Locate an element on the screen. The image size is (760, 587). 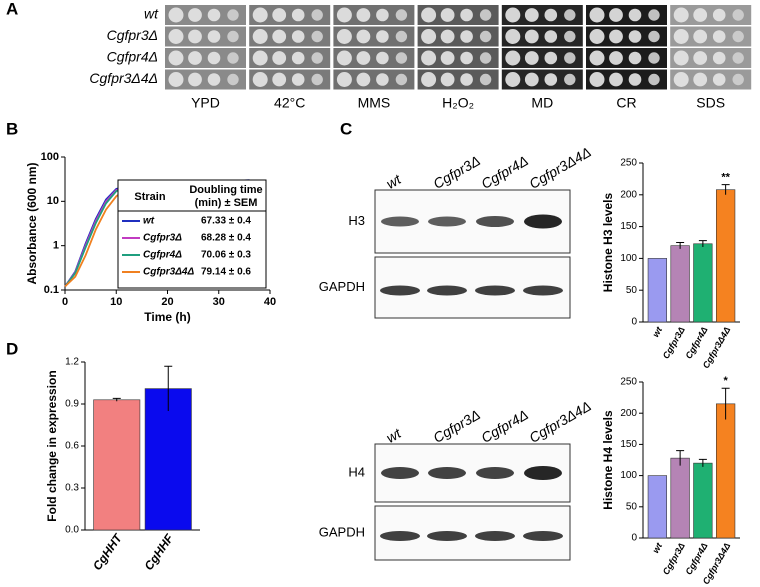
y-tick-label: 150 is located at coordinates (628, 444).